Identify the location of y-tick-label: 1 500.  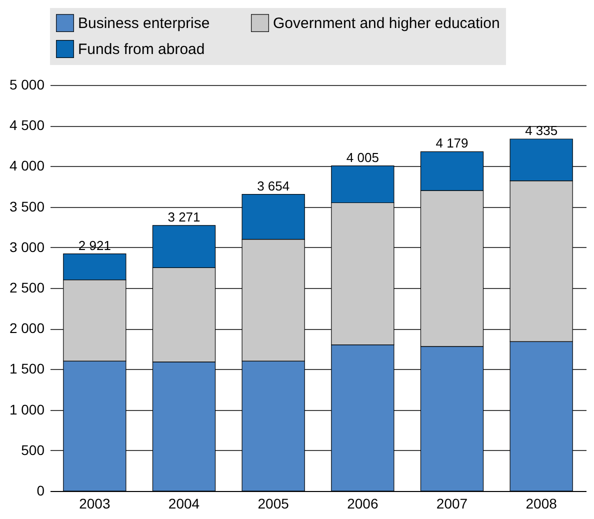
(27, 368).